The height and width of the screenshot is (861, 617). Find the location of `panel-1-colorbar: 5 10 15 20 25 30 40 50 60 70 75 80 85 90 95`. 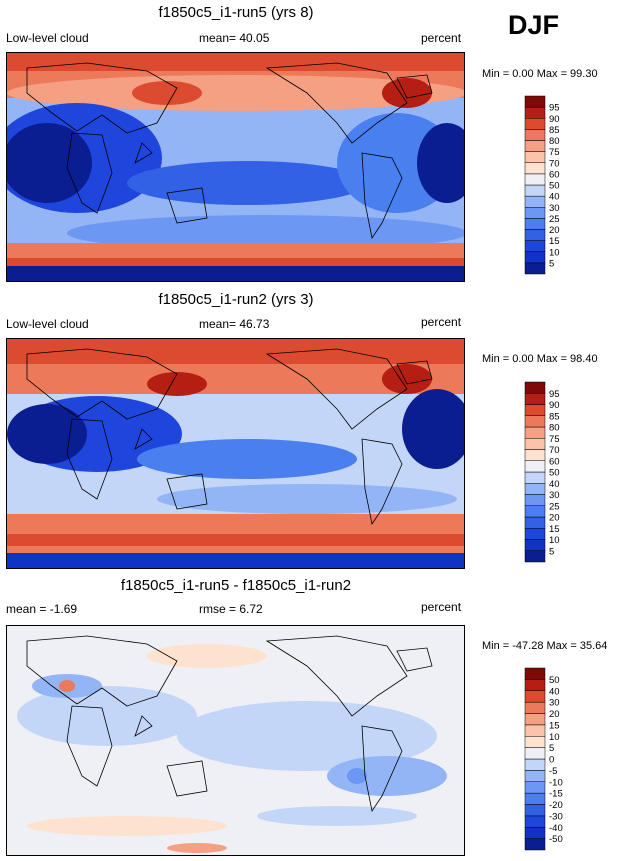

panel-1-colorbar: 5 10 15 20 25 30 40 50 60 70 75 80 85 90 95 is located at coordinates (542, 185).